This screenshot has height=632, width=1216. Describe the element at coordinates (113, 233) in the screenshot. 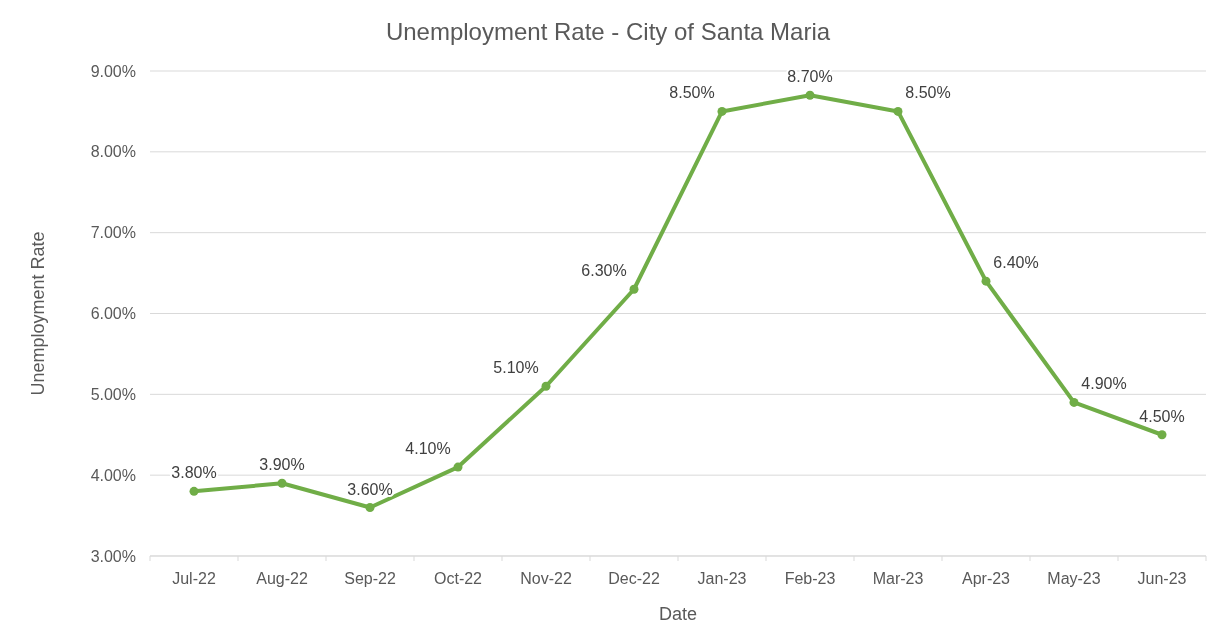

I see `y-tick-label: 7.00%` at that location.